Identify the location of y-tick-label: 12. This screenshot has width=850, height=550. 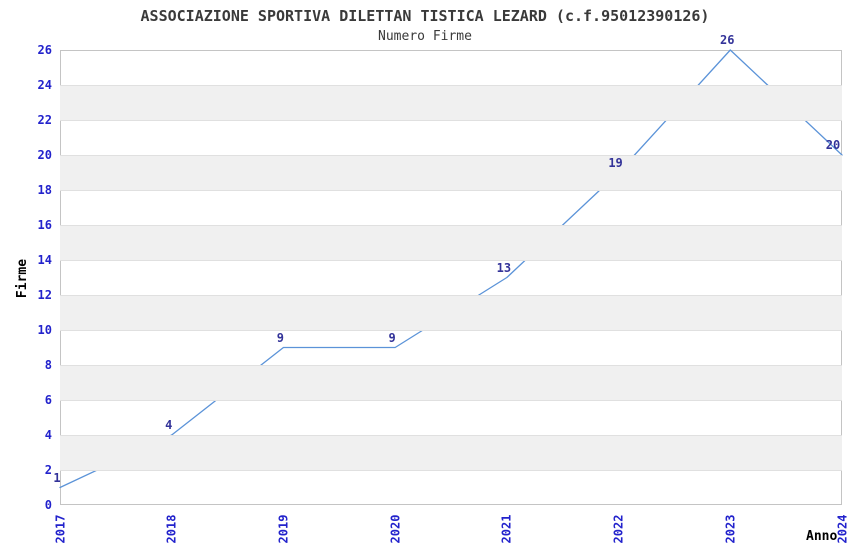
(44, 295).